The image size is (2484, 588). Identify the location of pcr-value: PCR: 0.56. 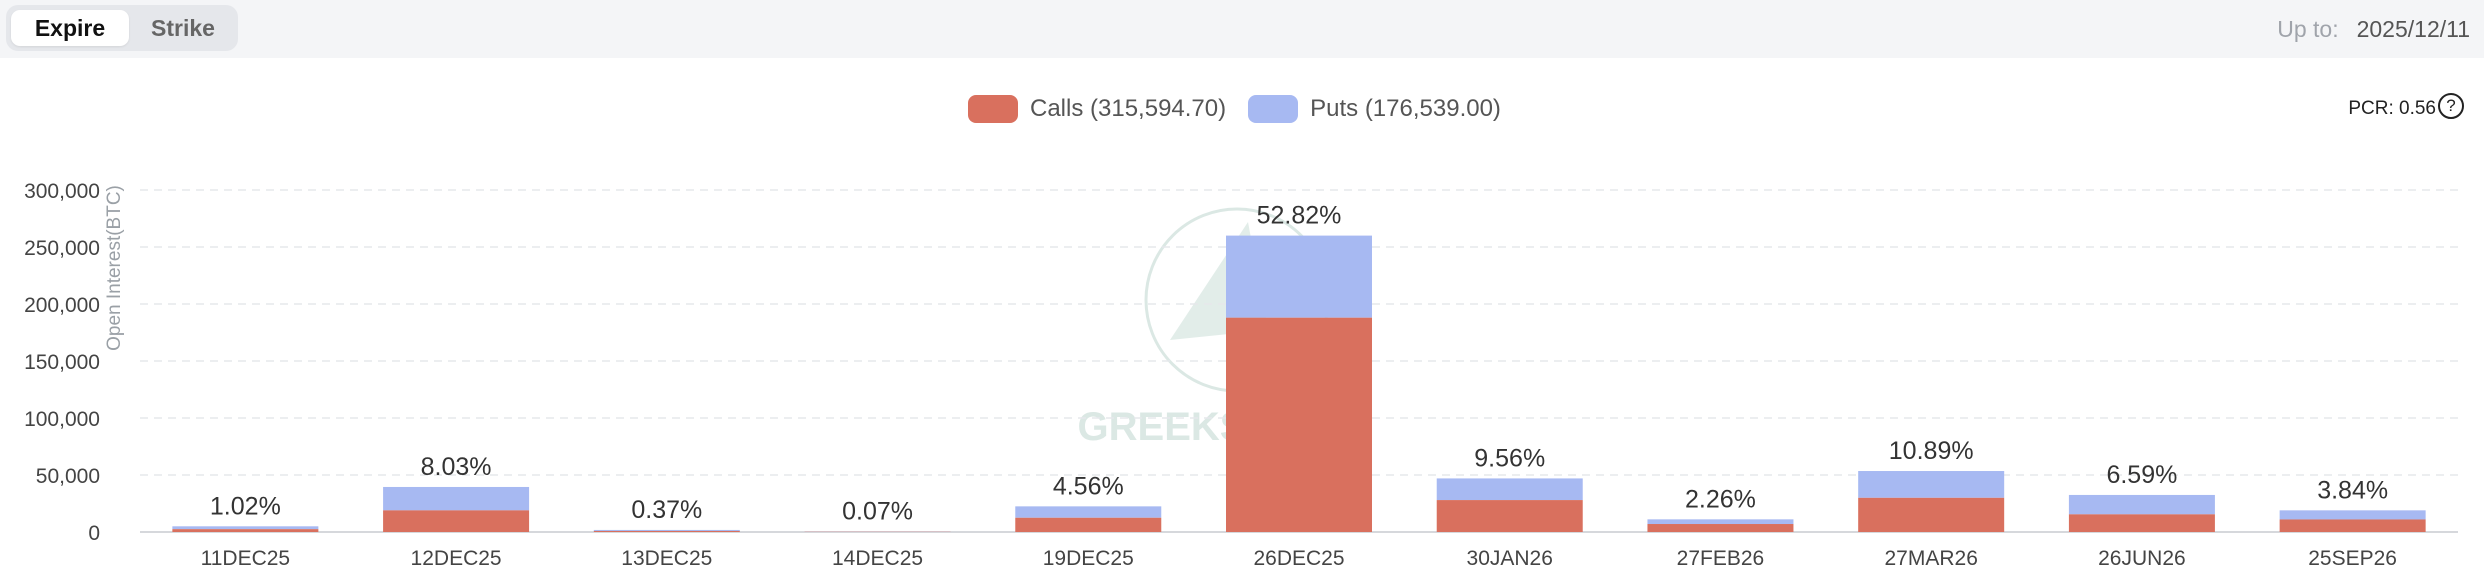
(2392, 108).